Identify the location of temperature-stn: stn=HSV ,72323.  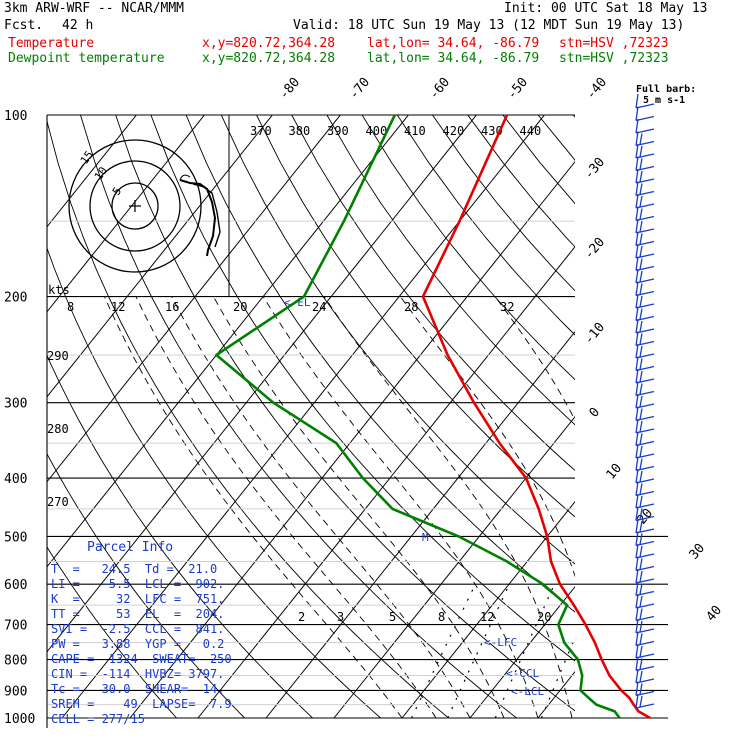
(614, 43).